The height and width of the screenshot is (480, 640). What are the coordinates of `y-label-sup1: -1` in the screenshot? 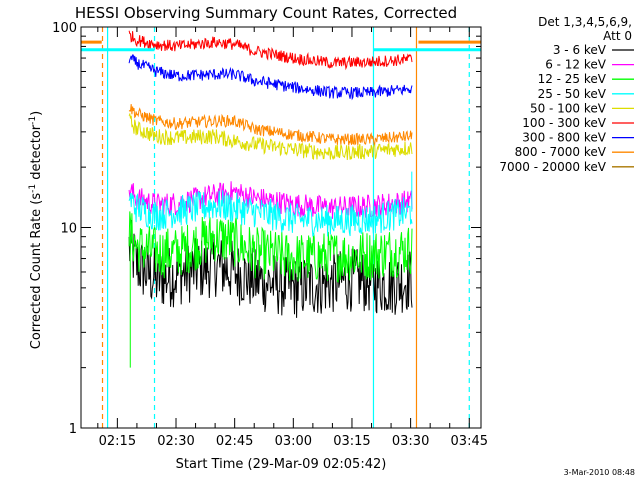 It's located at (33, 188).